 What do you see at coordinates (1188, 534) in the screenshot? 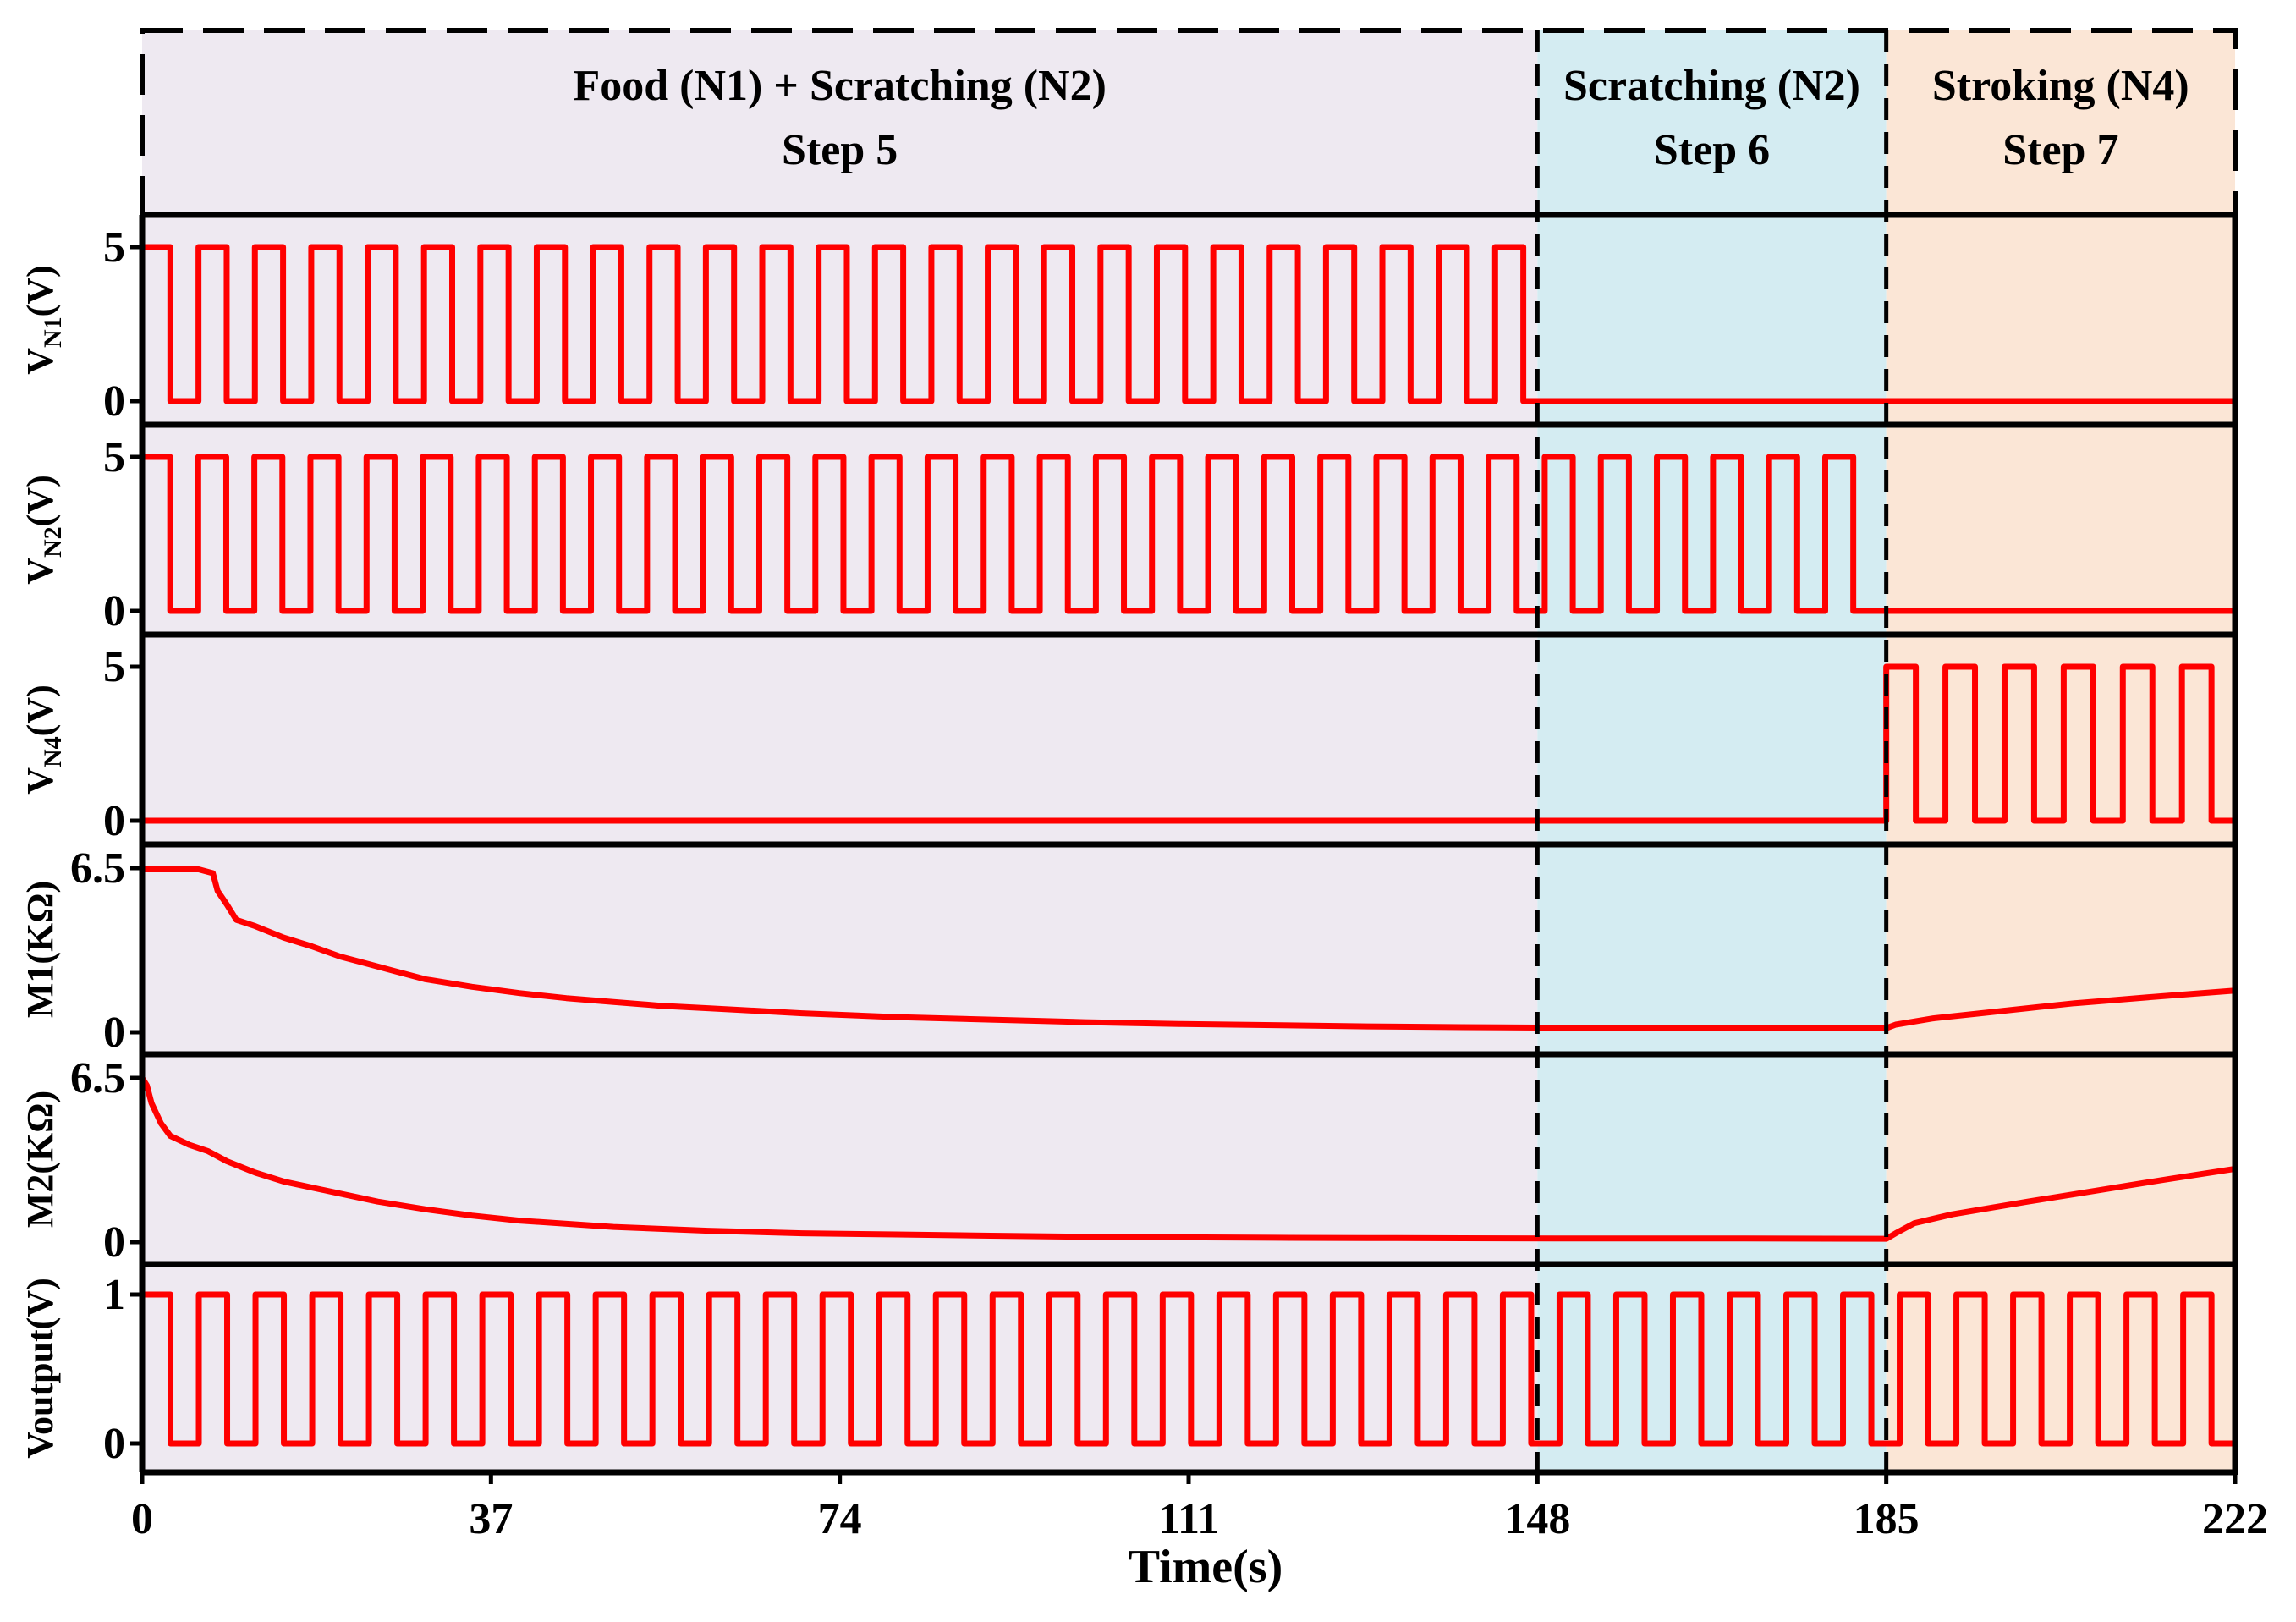
I see `signal-trace-vn2` at bounding box center [1188, 534].